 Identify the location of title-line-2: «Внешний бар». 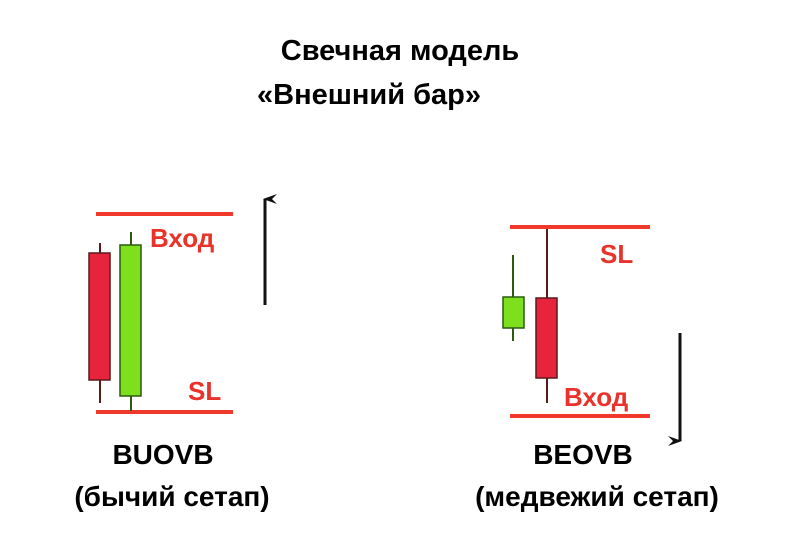
(369, 95).